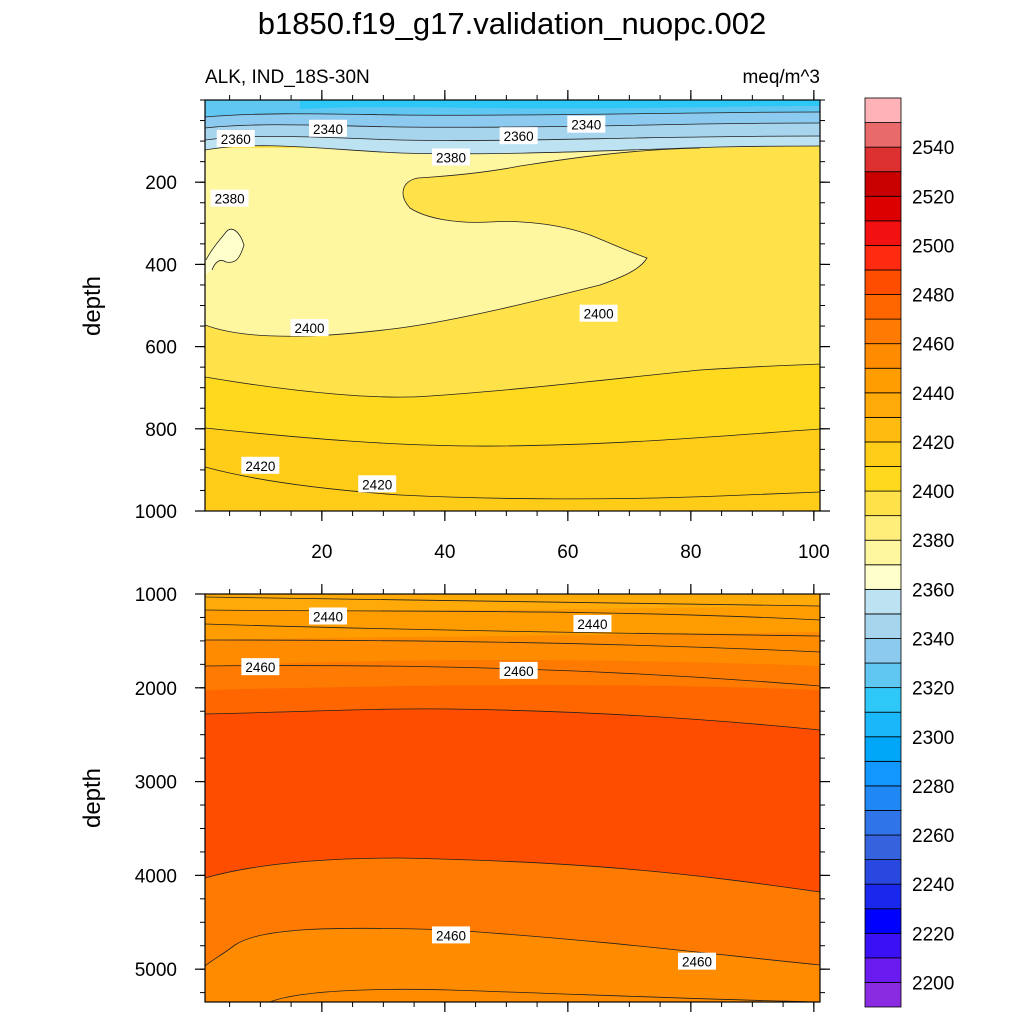 This screenshot has width=1024, height=1024. I want to click on upper-x-tick-label: 40, so click(444, 552).